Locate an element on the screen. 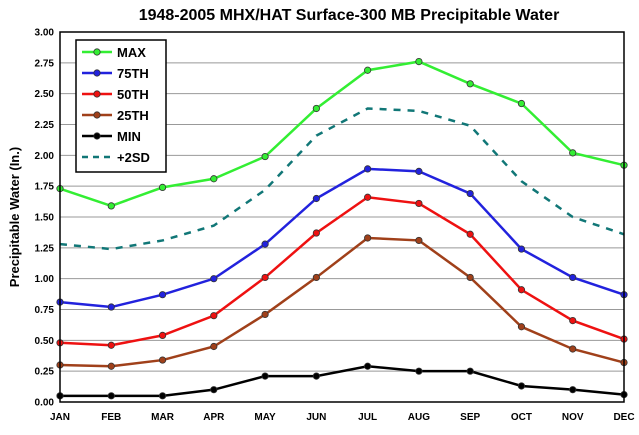  y-tick-label: 0.50 is located at coordinates (45, 341).